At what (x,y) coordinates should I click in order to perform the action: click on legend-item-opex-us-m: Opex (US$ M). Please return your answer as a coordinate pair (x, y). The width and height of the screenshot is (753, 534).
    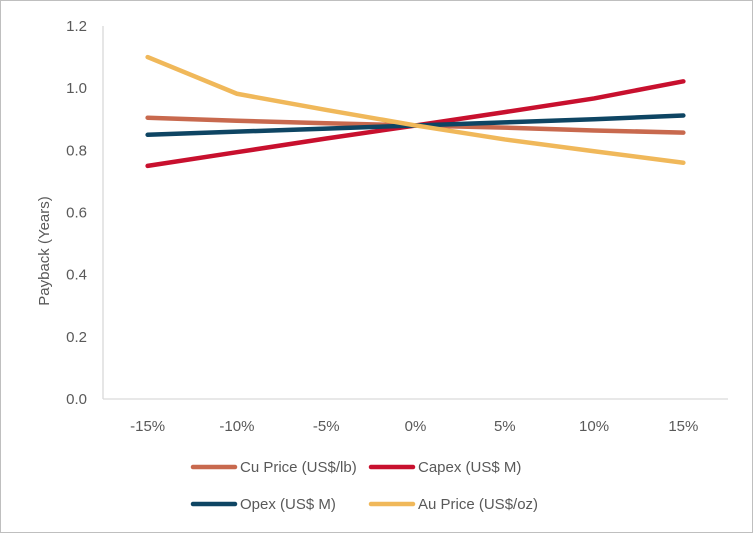
    Looking at the image, I should click on (263, 504).